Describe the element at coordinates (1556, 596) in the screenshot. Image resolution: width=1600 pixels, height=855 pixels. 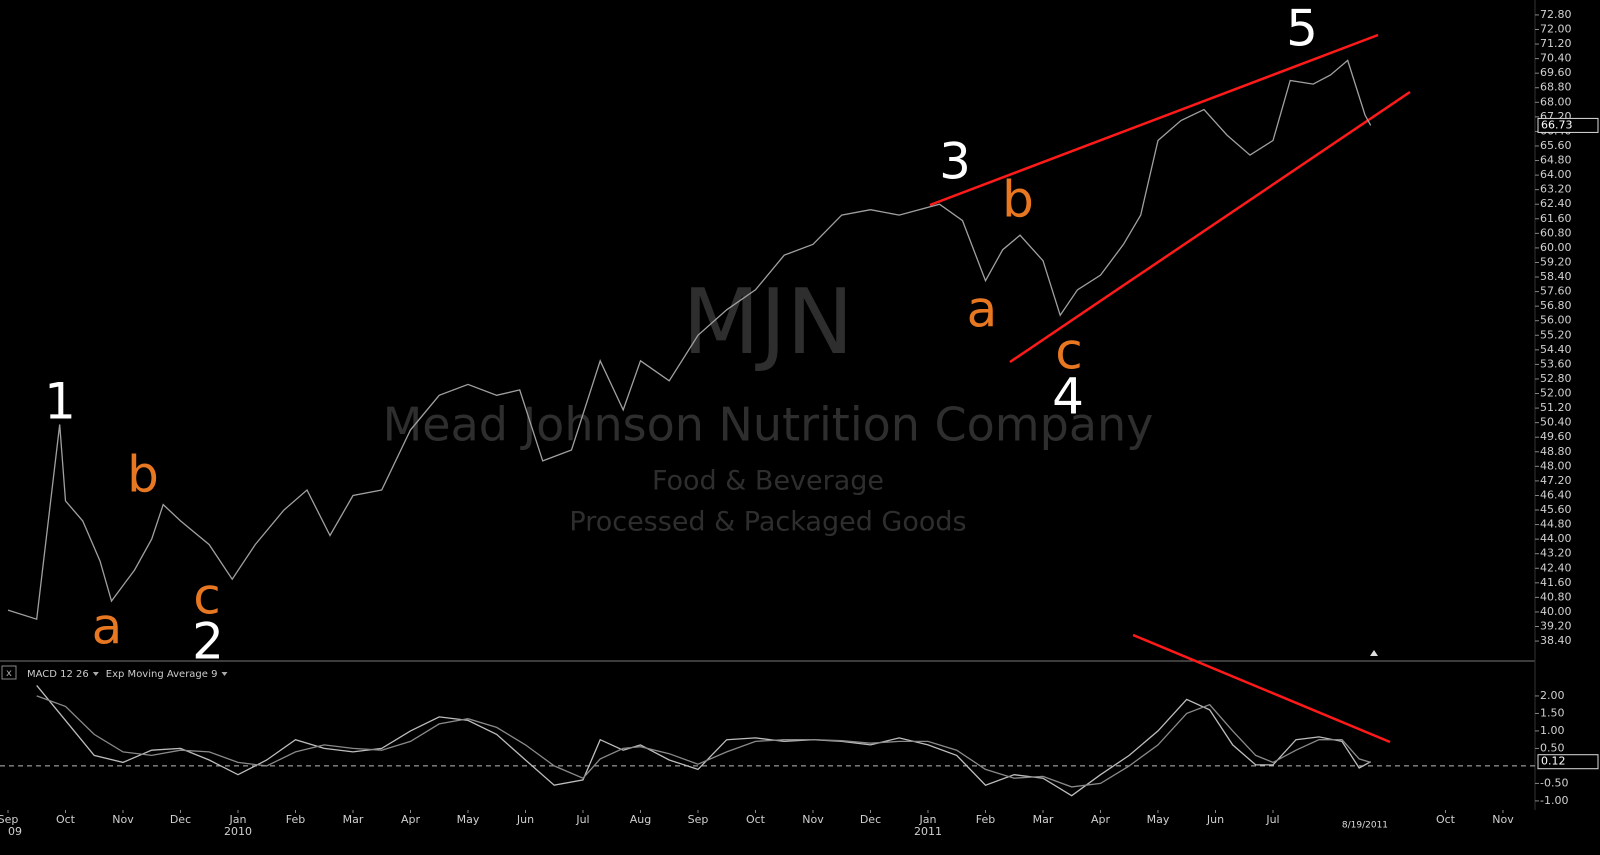
I see `y-tick-label: 40.80` at that location.